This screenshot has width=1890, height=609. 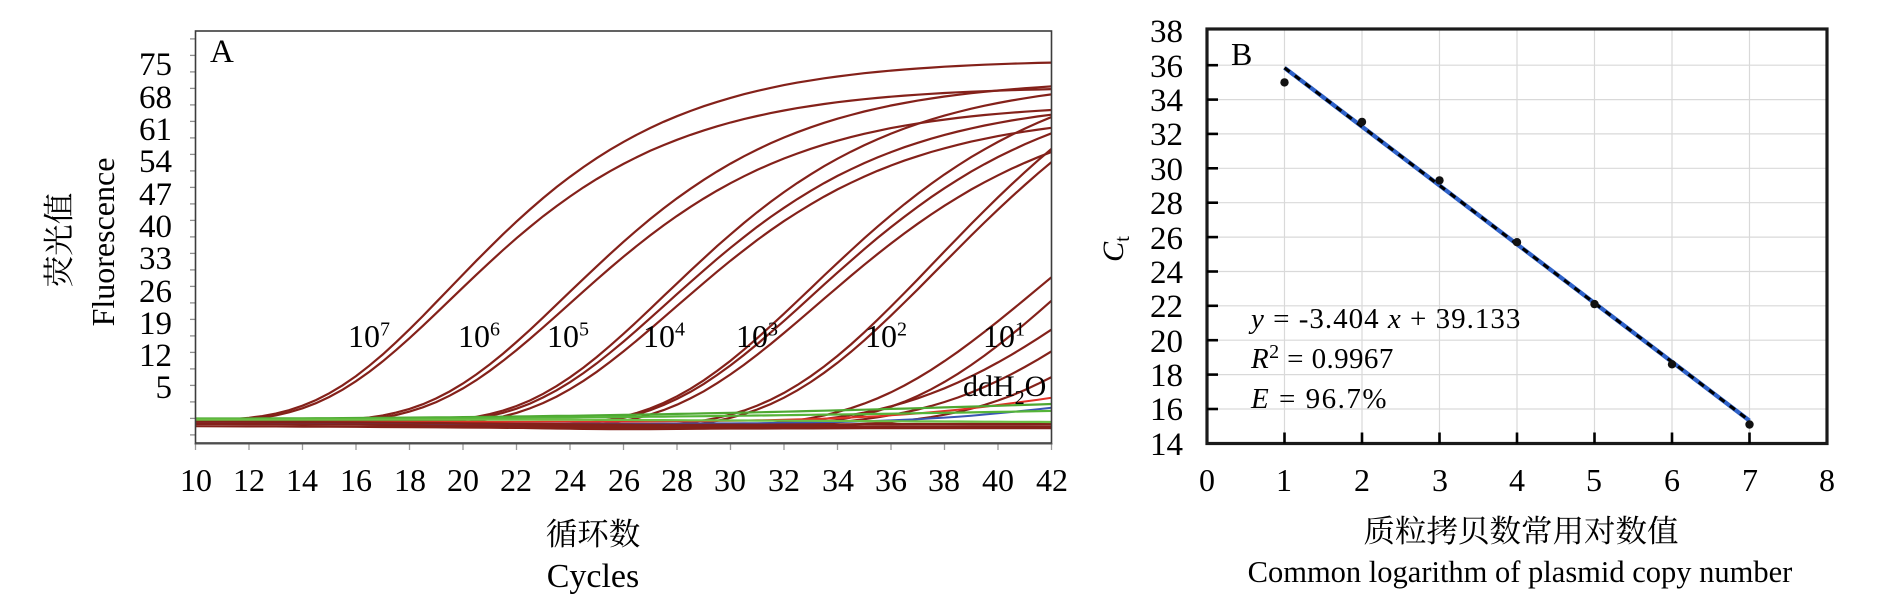 What do you see at coordinates (1517, 480) in the screenshot?
I see `svg-text: 4` at bounding box center [1517, 480].